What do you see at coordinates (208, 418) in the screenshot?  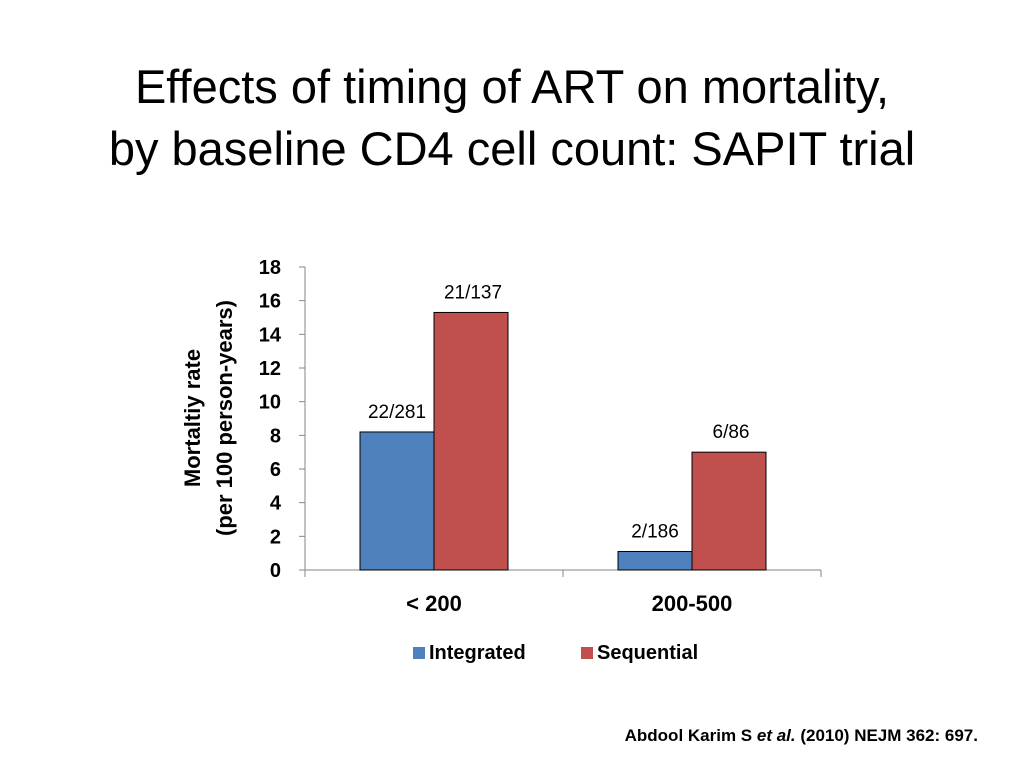 I see `y-axis-label: Mortaltiy rate (per 100 person-years)` at bounding box center [208, 418].